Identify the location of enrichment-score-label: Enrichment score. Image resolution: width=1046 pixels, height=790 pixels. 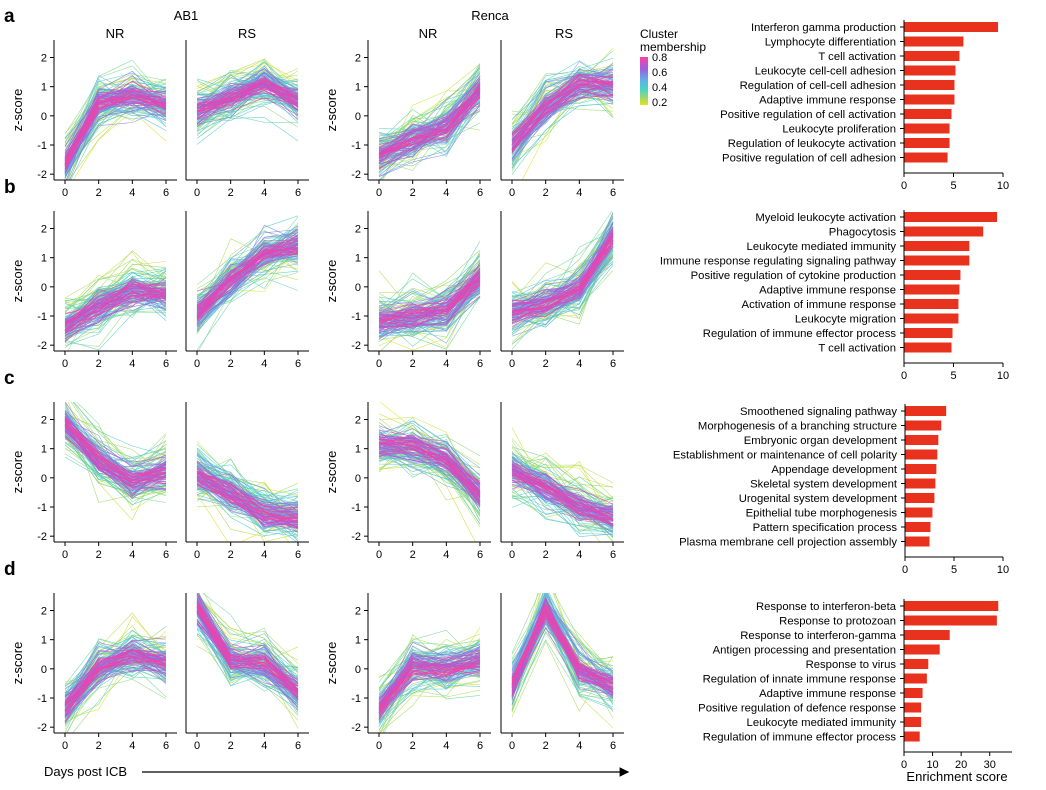
(956, 776).